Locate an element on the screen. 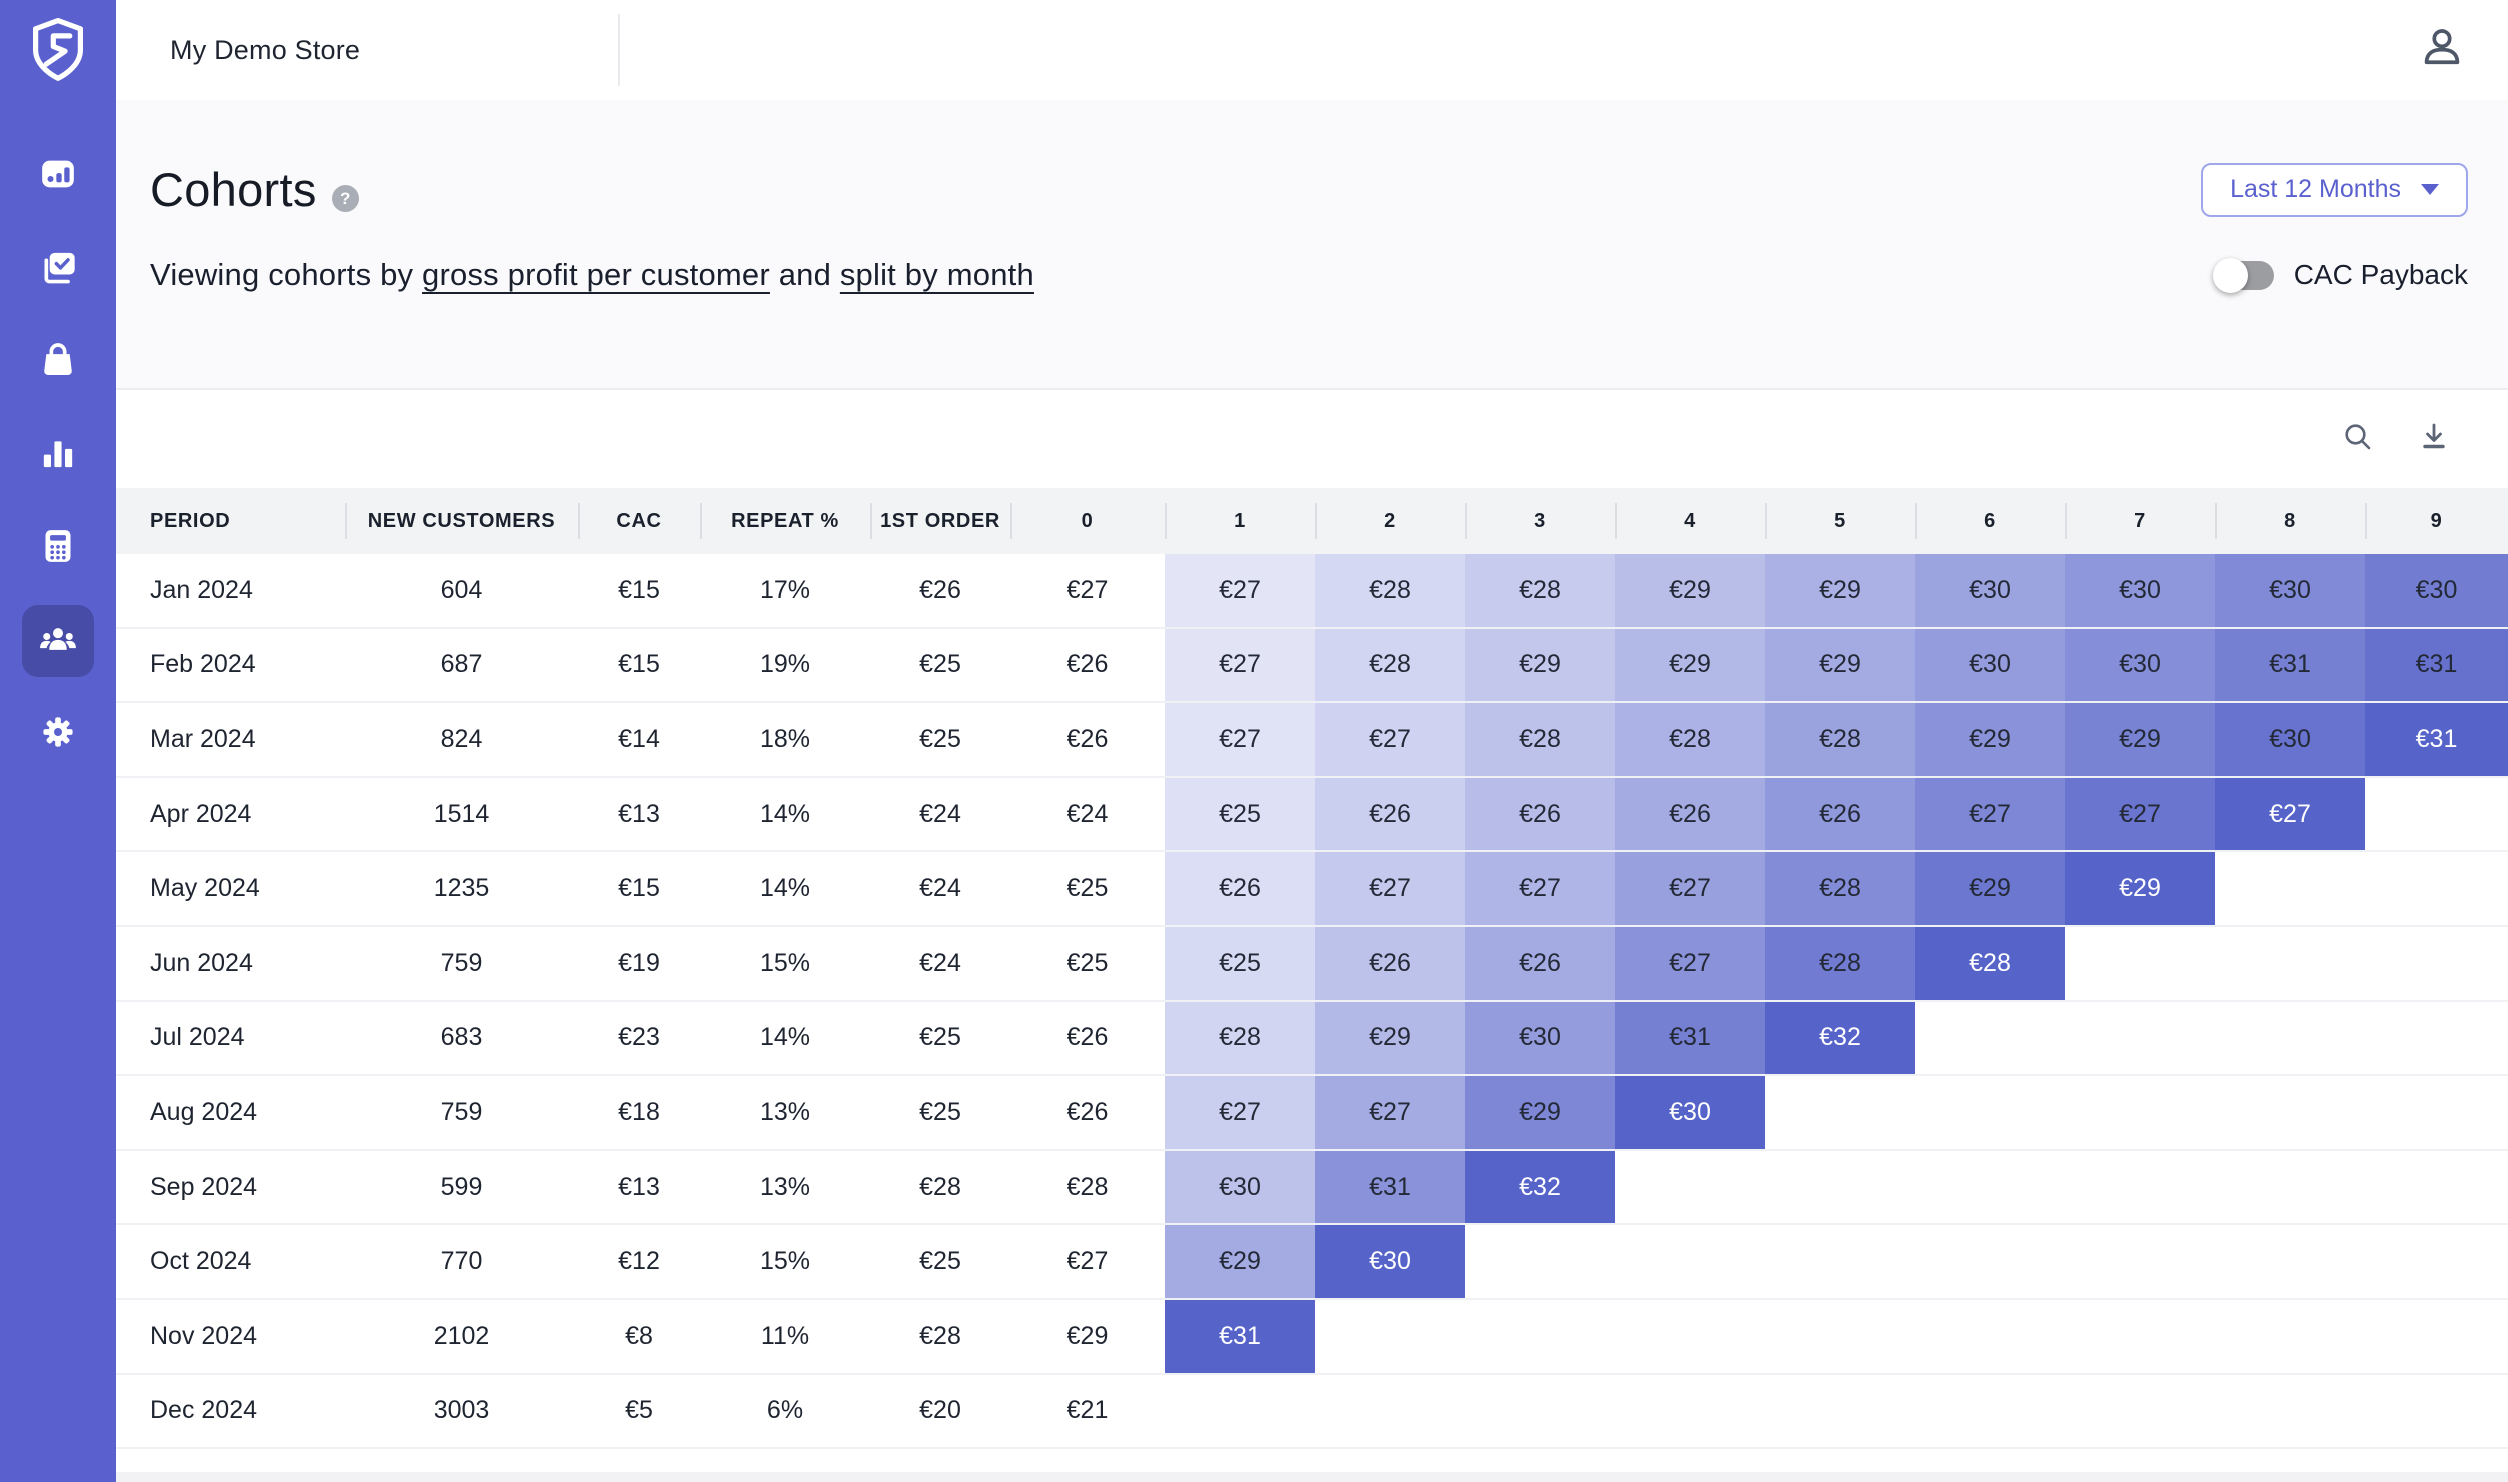 The image size is (2508, 1482). period-cell: Mar 2024 is located at coordinates (203, 738).